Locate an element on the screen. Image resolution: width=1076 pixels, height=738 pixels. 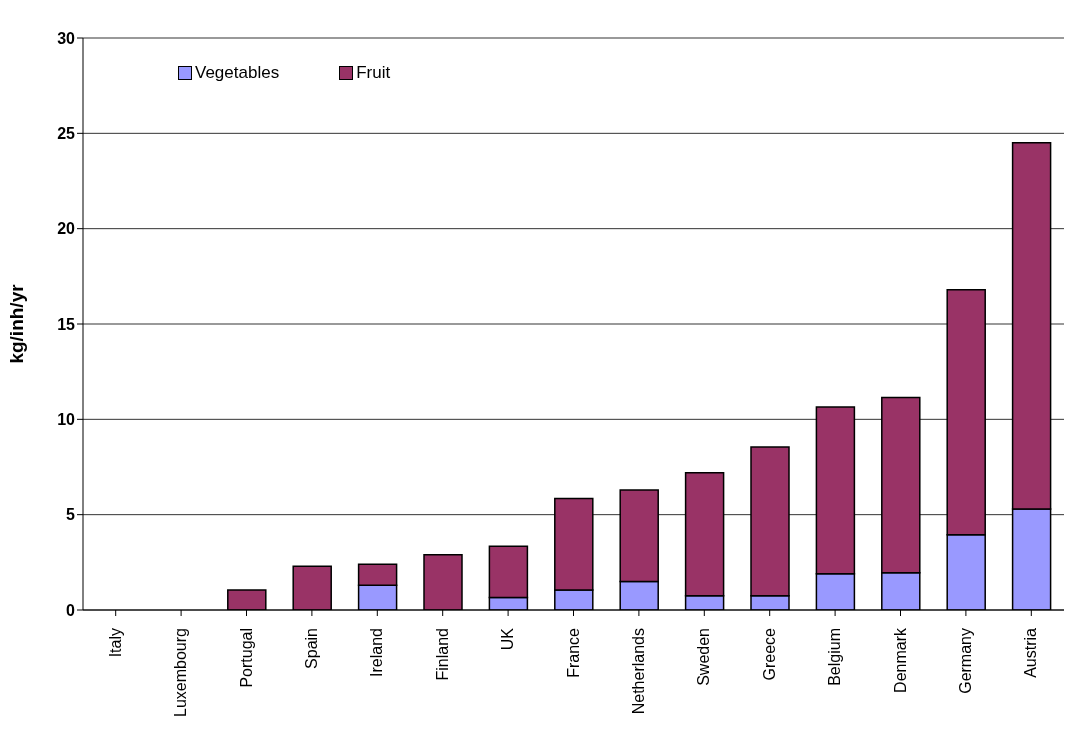
y-tick-label: 0 is located at coordinates (71, 610).